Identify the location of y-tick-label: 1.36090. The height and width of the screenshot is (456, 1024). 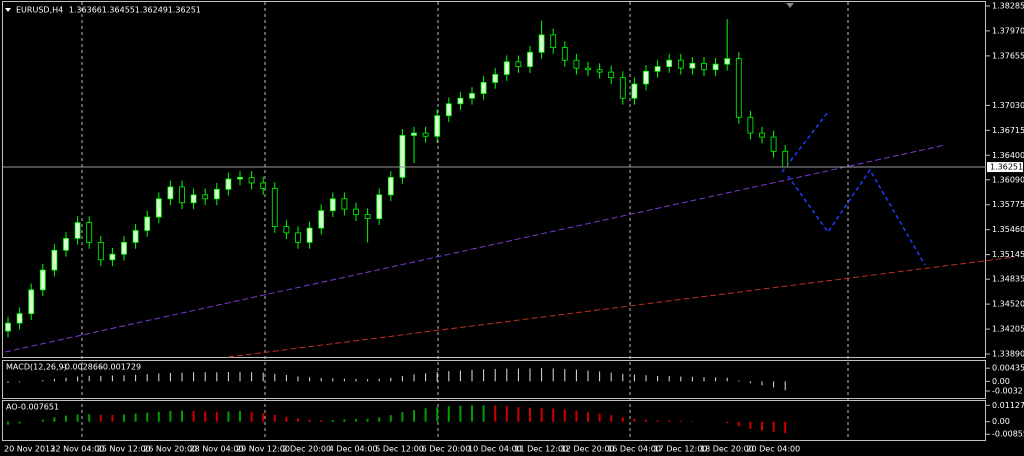
(1008, 179).